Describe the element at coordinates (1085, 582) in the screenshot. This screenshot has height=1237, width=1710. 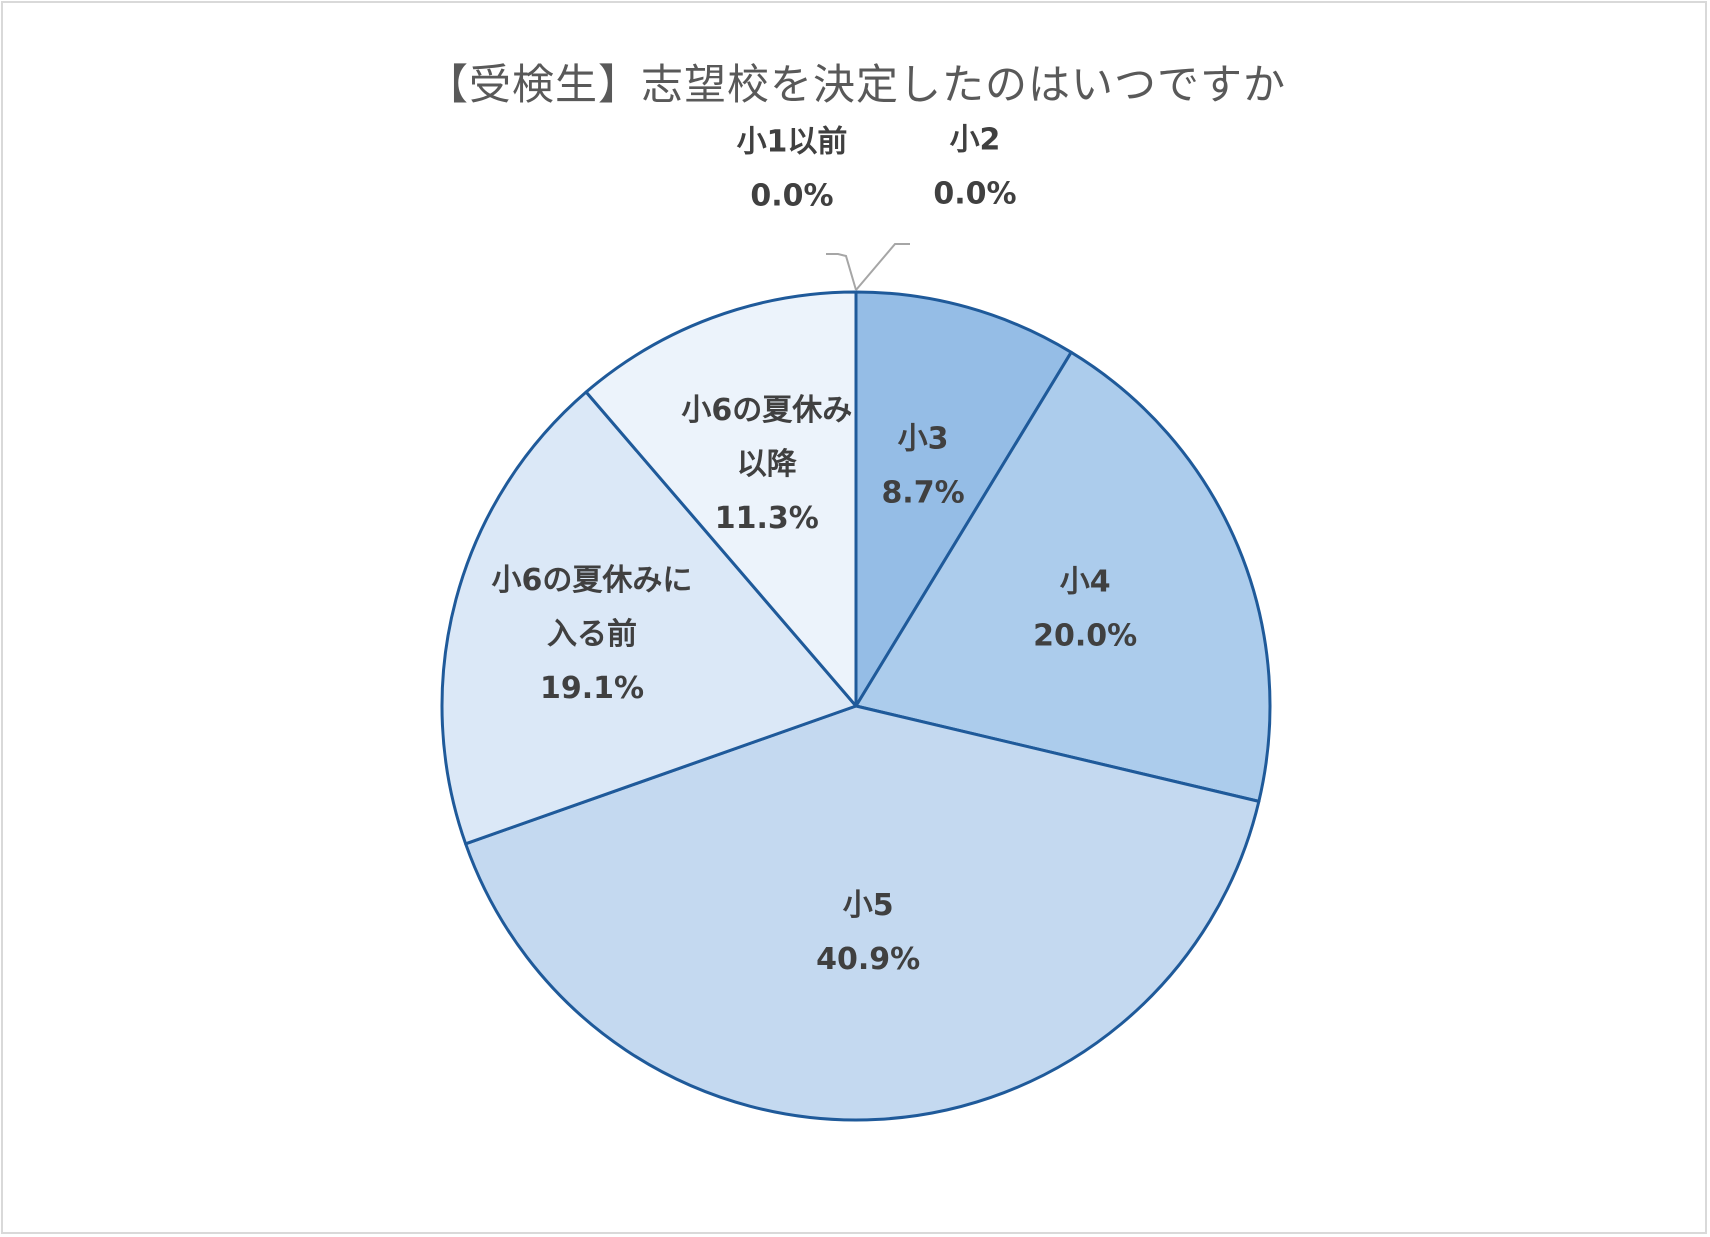
I see `slice-3-category: 小4` at that location.